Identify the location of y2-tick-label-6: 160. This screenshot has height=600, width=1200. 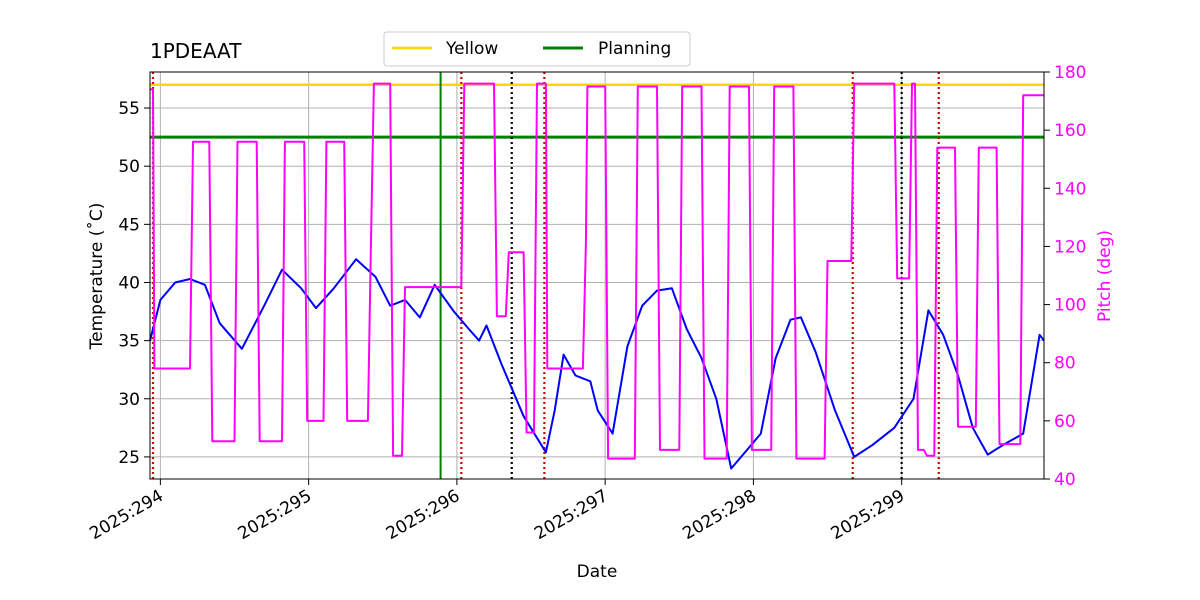
(1070, 131).